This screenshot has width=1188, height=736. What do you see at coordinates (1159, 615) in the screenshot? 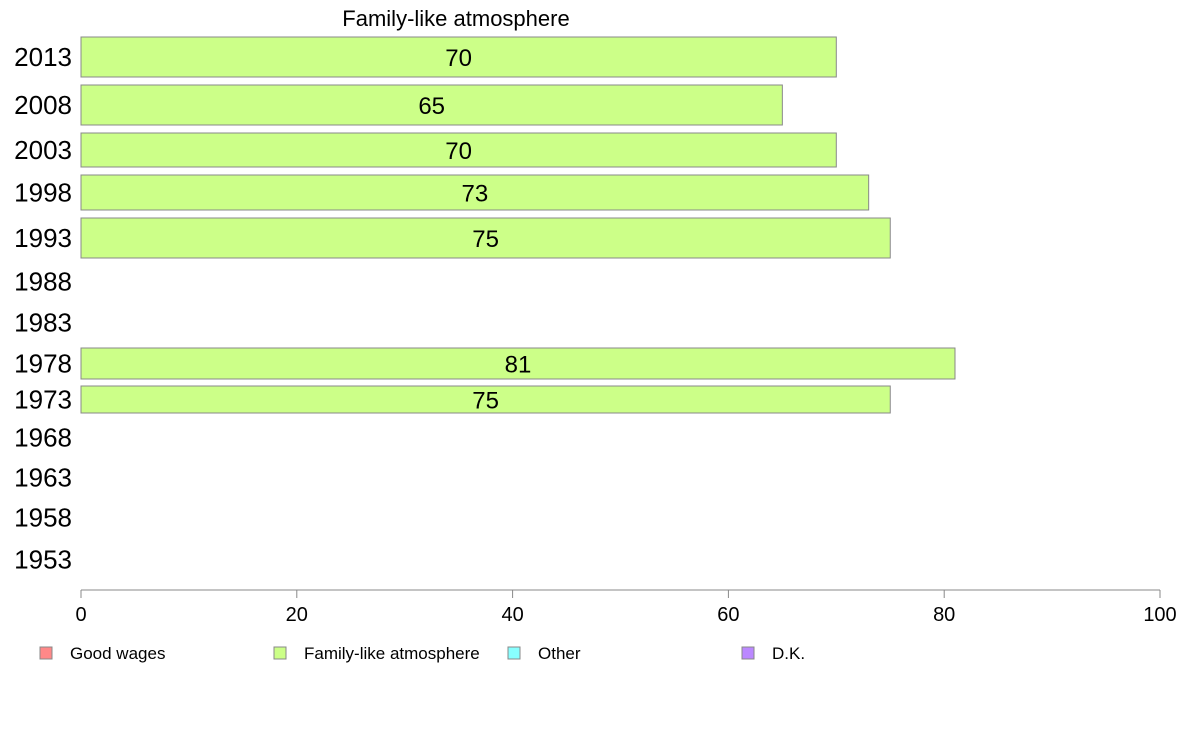
I see `x-tick-label-100: 100` at bounding box center [1159, 615].